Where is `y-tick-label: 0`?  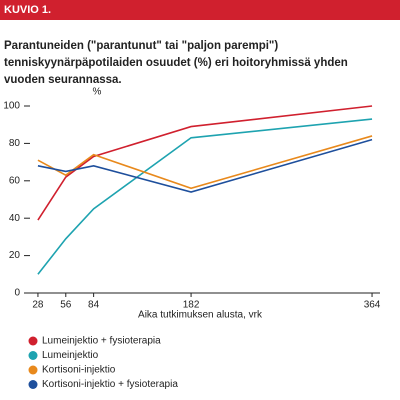
y-tick-label: 0 is located at coordinates (17, 293).